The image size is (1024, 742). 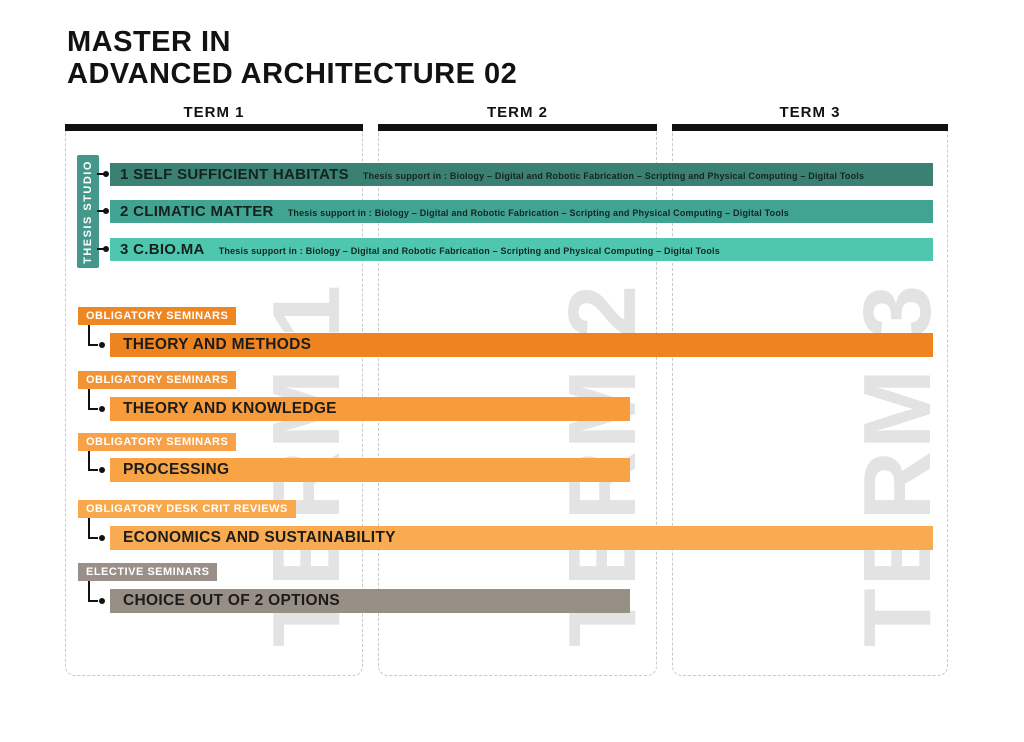 I want to click on thesis-bar-title: 1 SELF SUFFICIENT HABITATS, so click(x=234, y=174).